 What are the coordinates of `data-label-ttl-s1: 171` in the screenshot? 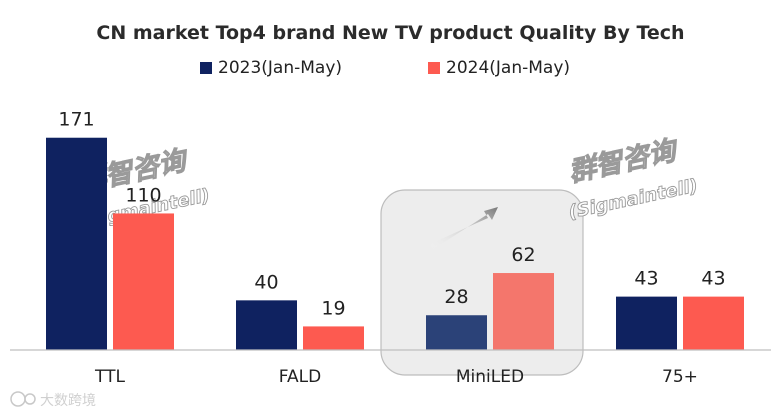 It's located at (76, 120).